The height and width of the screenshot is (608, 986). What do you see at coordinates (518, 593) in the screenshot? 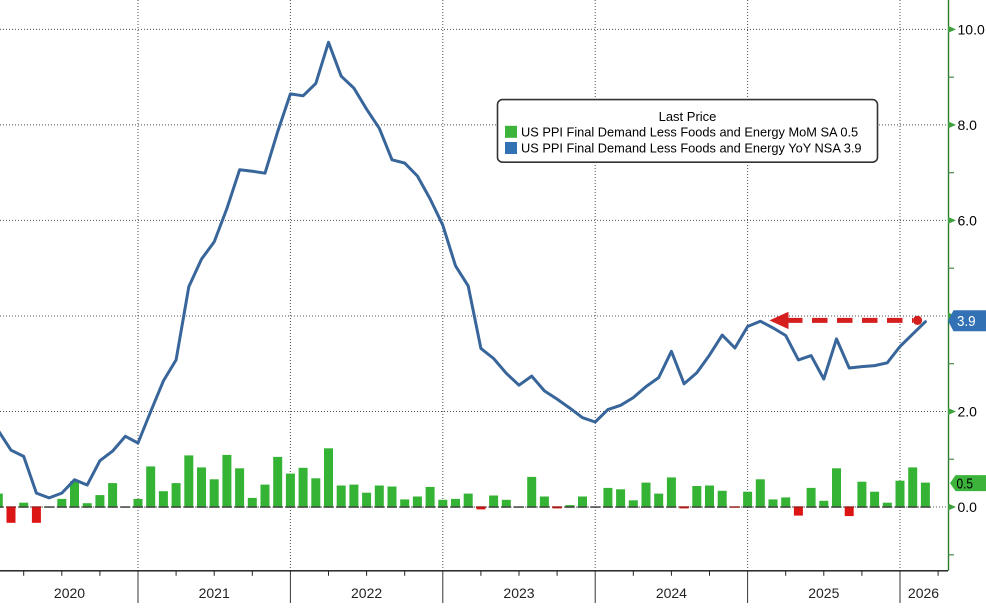
I see `svg-text: 2023` at bounding box center [518, 593].